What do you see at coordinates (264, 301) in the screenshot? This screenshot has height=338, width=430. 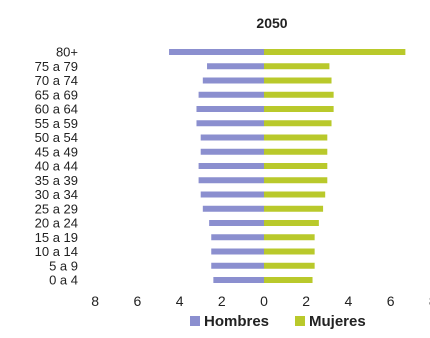 I see `x-tick-label: 0` at bounding box center [264, 301].